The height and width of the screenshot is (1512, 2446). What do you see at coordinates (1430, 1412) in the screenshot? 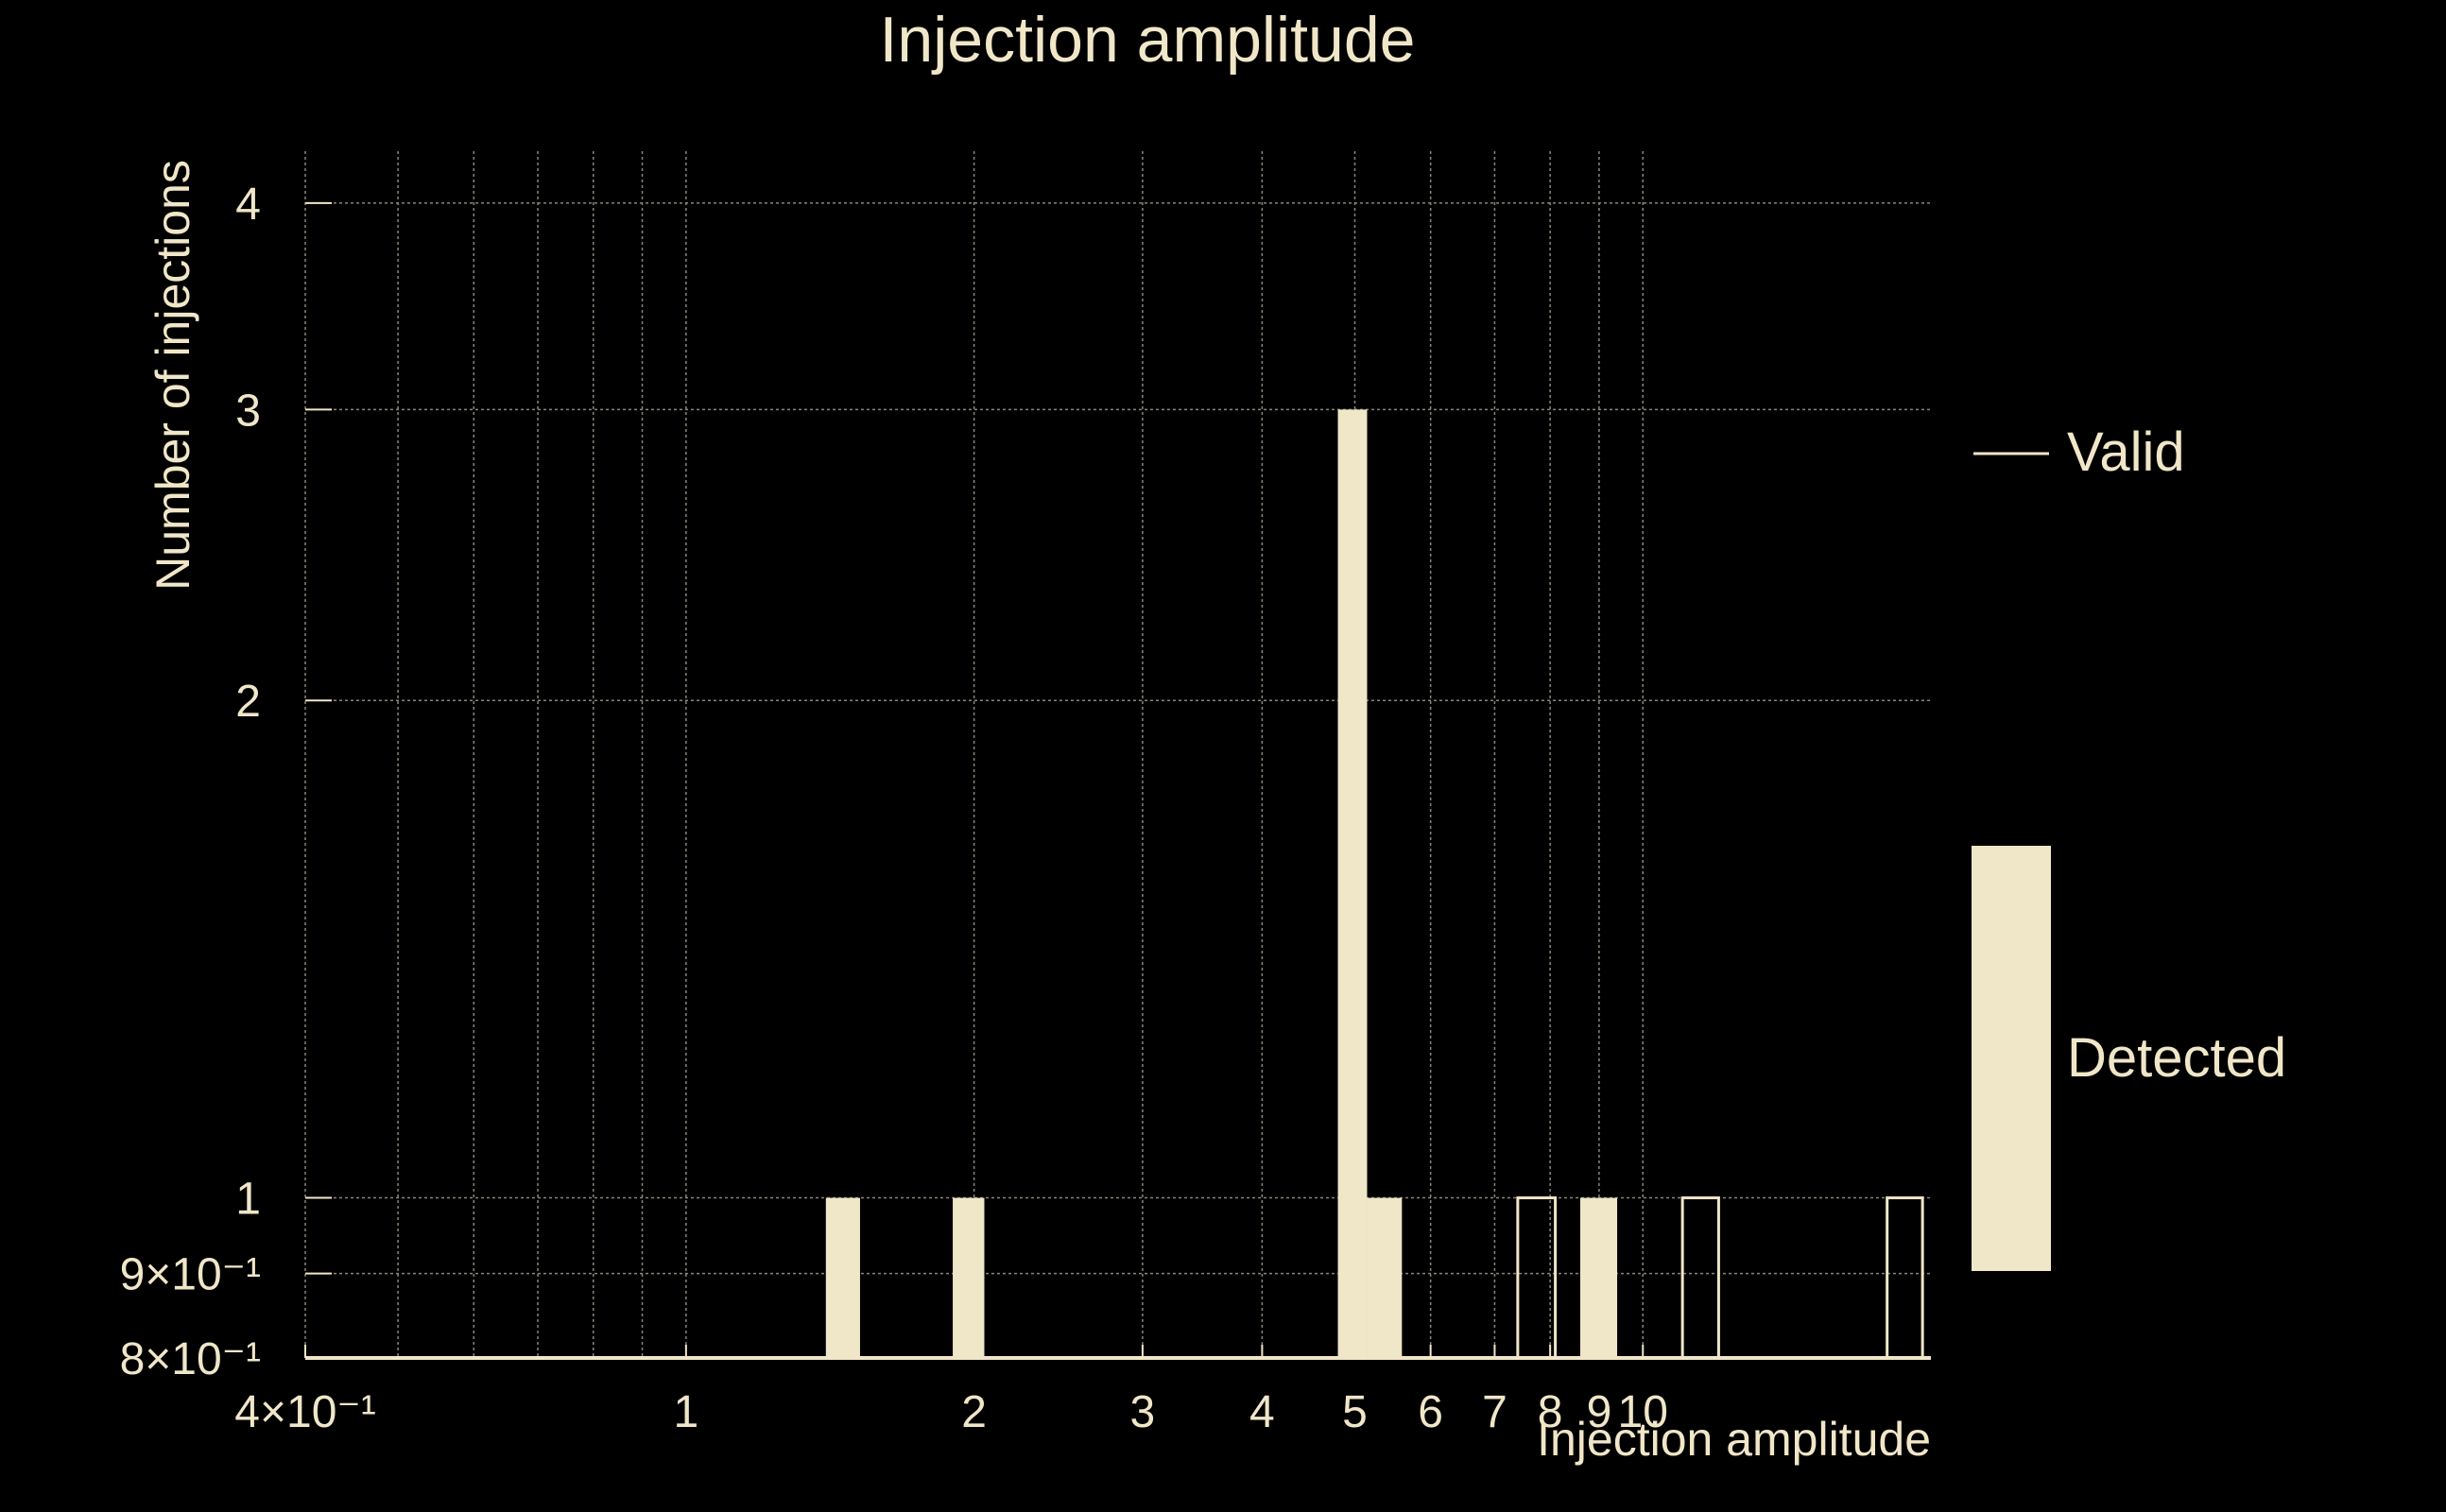
I see `x-tick-label: 6` at bounding box center [1430, 1412].